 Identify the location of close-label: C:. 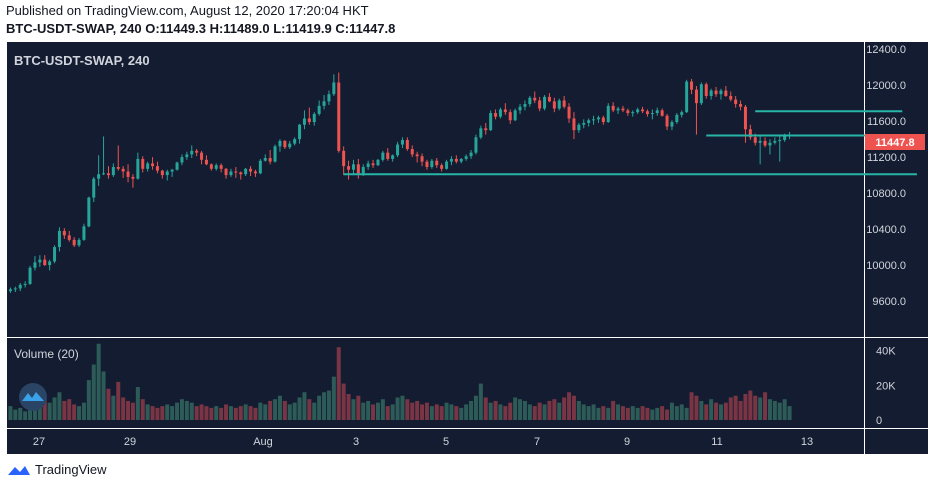
(342, 28).